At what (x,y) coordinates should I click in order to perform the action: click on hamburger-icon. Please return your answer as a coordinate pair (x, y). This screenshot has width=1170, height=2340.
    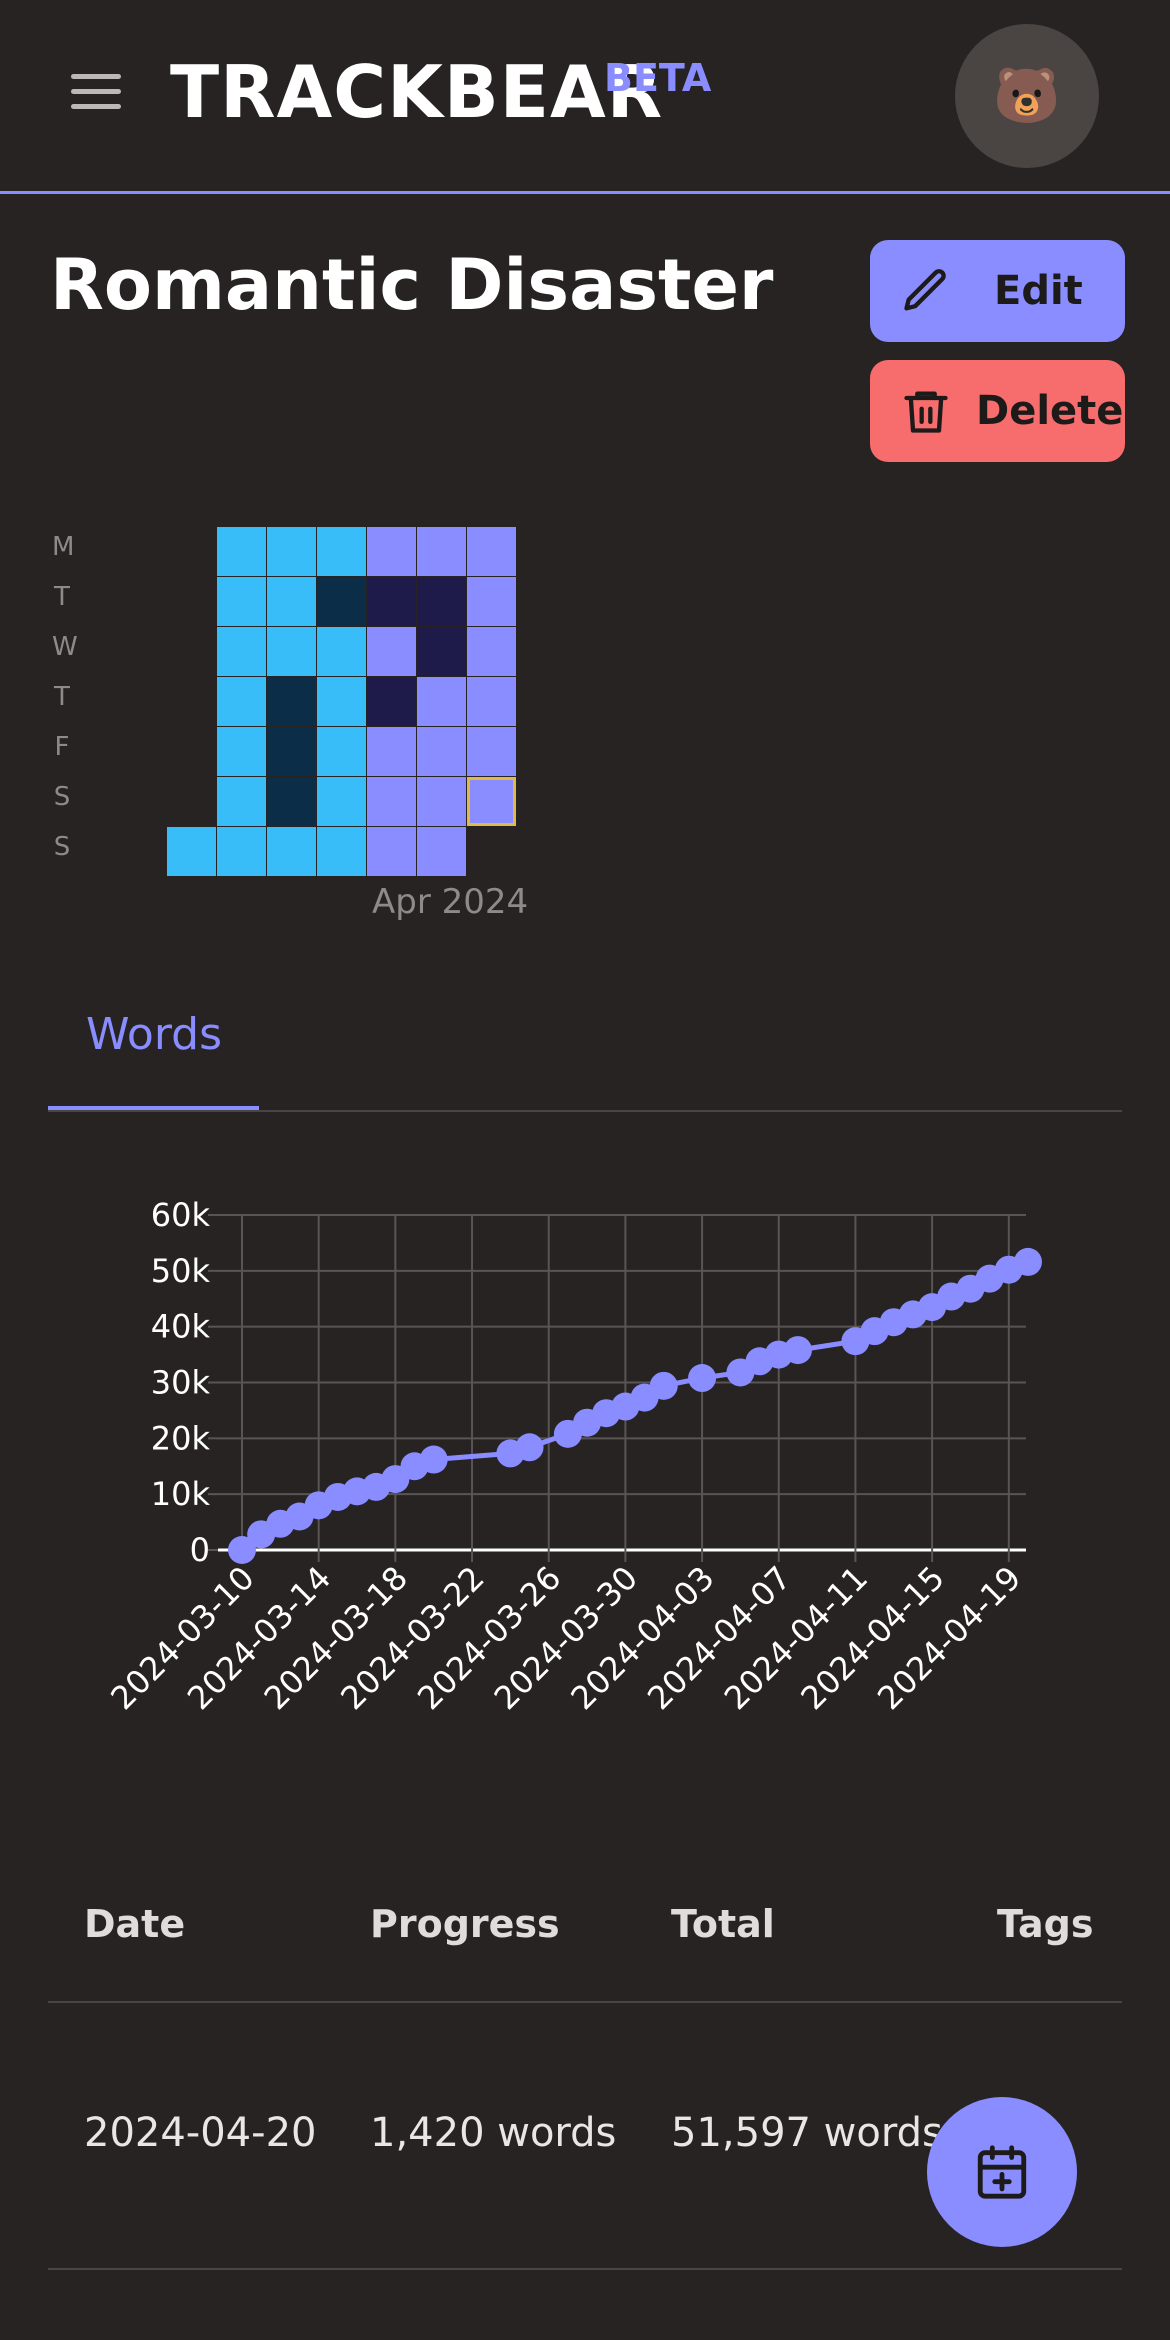
    Looking at the image, I should click on (96, 96).